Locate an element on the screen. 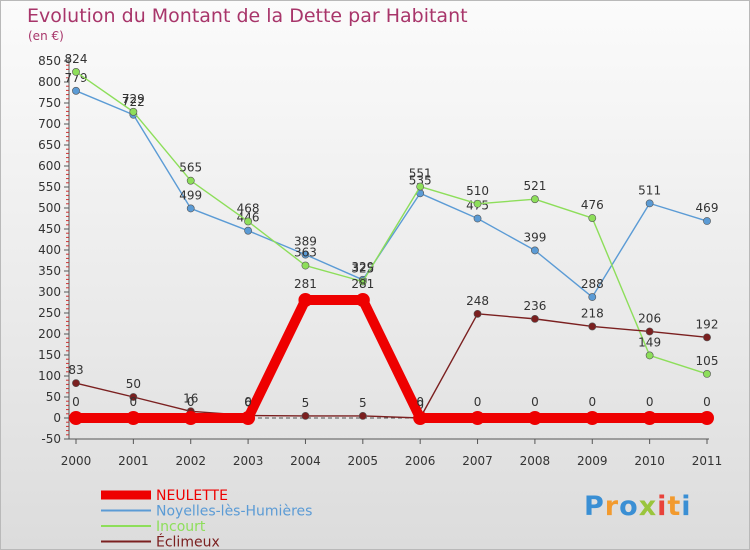 This screenshot has height=550, width=750. y-tick-label: 850 is located at coordinates (49, 61).